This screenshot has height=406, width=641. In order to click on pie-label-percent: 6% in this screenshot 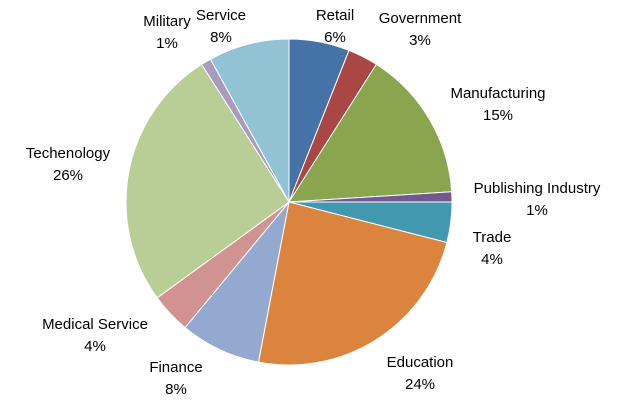, I will do `click(335, 37)`.